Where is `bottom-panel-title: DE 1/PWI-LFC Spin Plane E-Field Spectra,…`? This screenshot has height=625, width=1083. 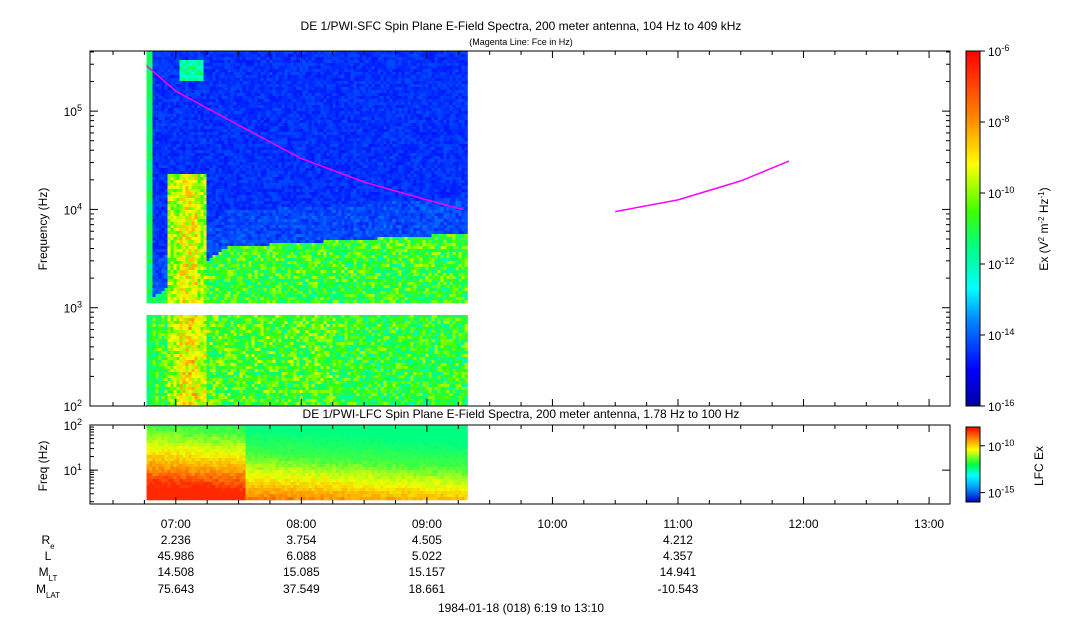 bottom-panel-title: DE 1/PWI-LFC Spin Plane E-Field Spectra,… is located at coordinates (521, 414).